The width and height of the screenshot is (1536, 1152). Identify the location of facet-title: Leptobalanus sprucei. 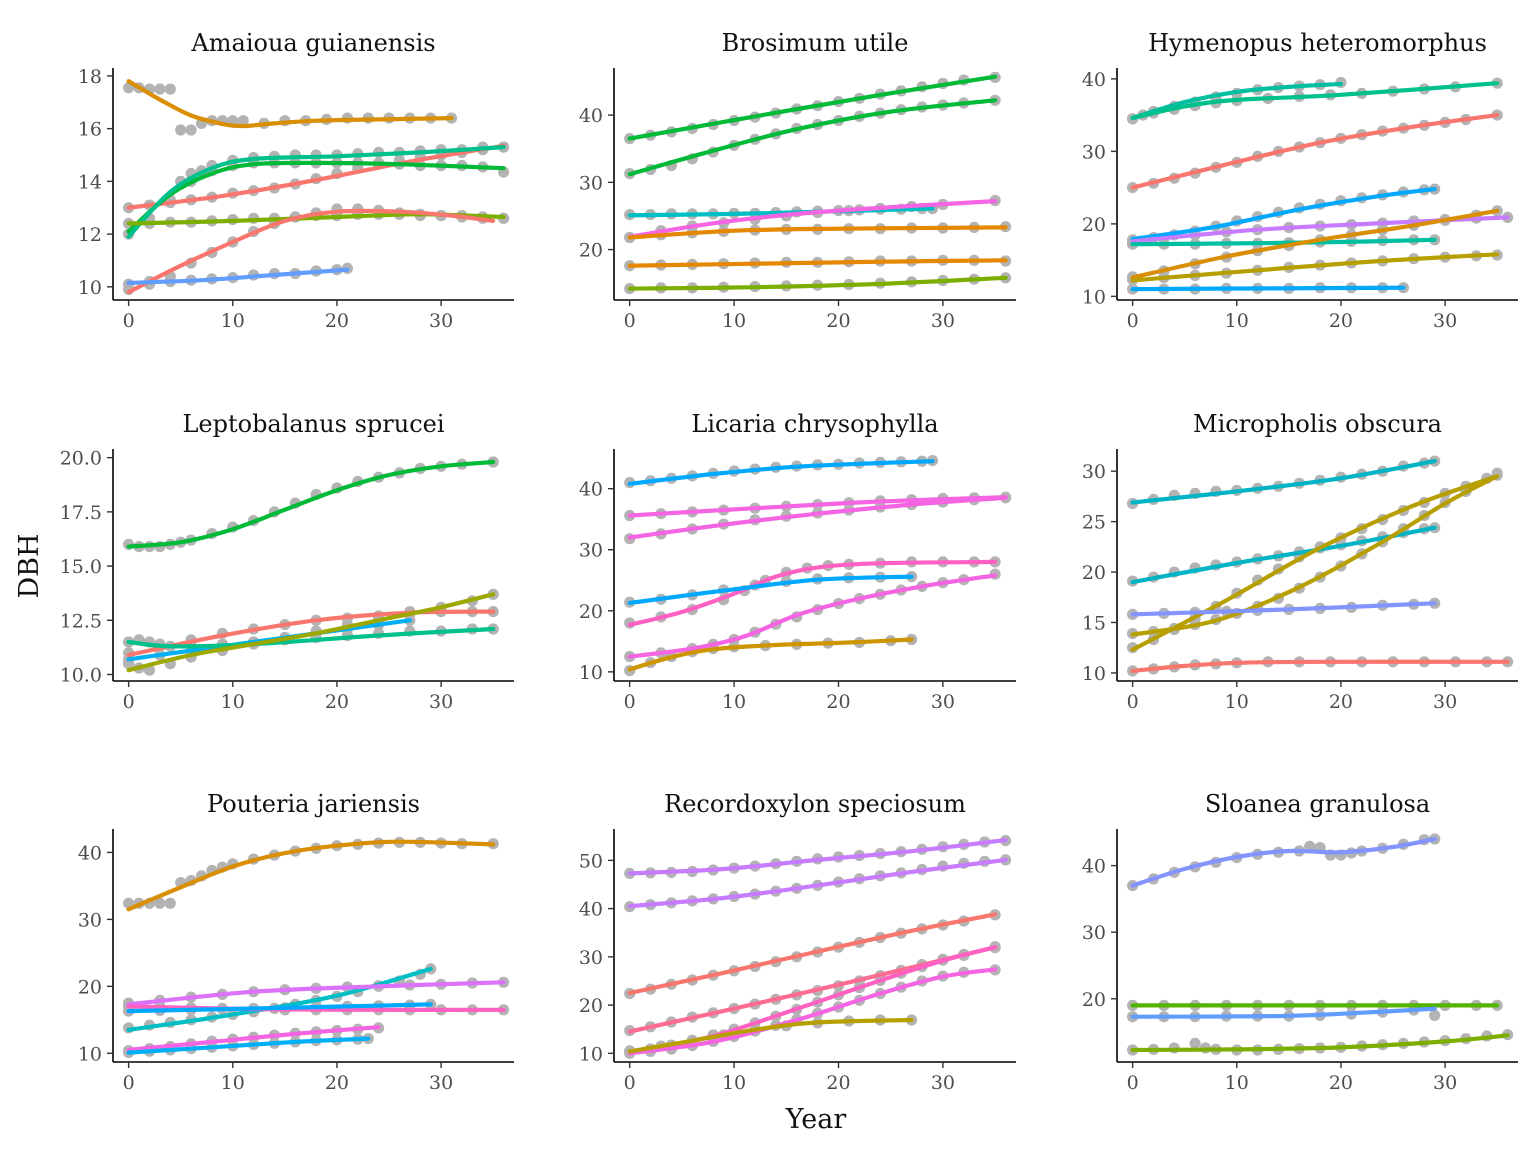
(313, 424).